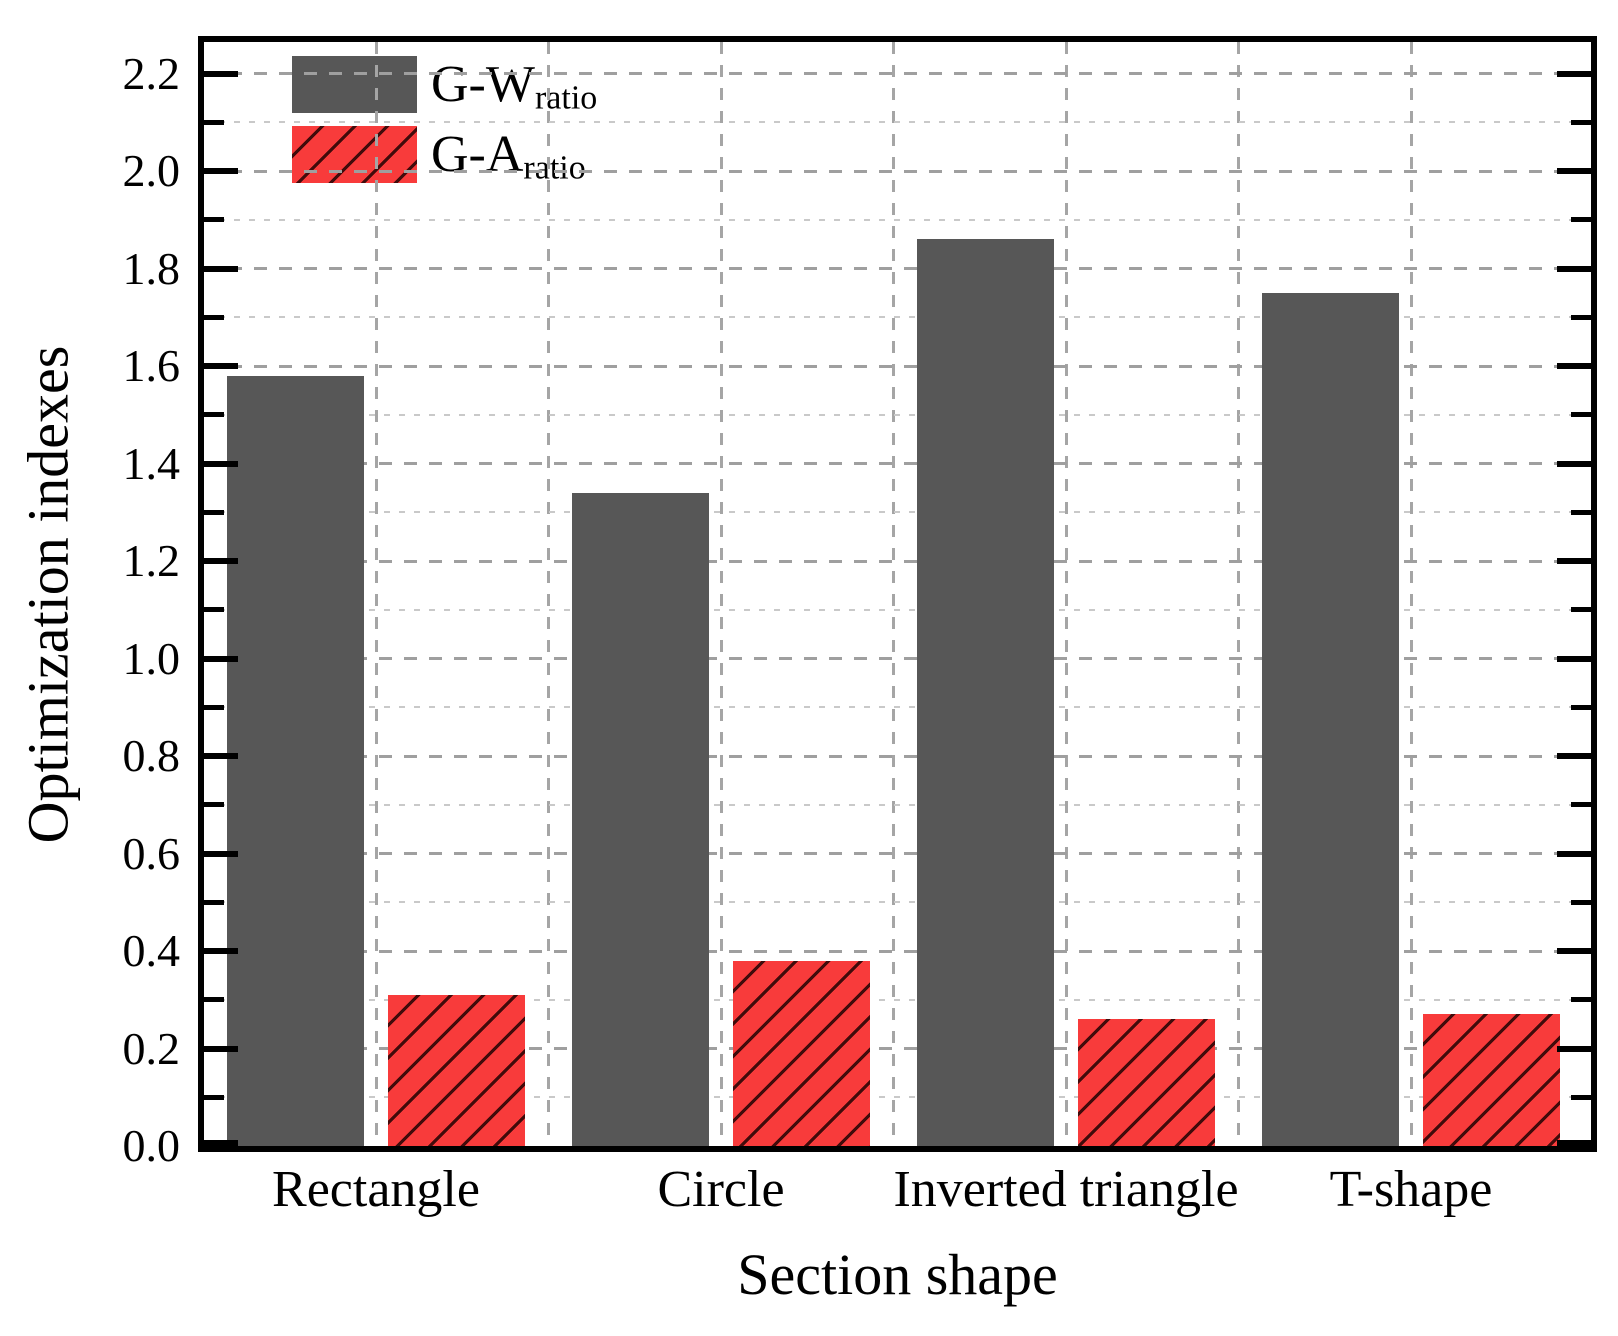 The image size is (1618, 1336). Describe the element at coordinates (1146, 1082) in the screenshot. I see `bar-ga-inverted-triangle` at that location.